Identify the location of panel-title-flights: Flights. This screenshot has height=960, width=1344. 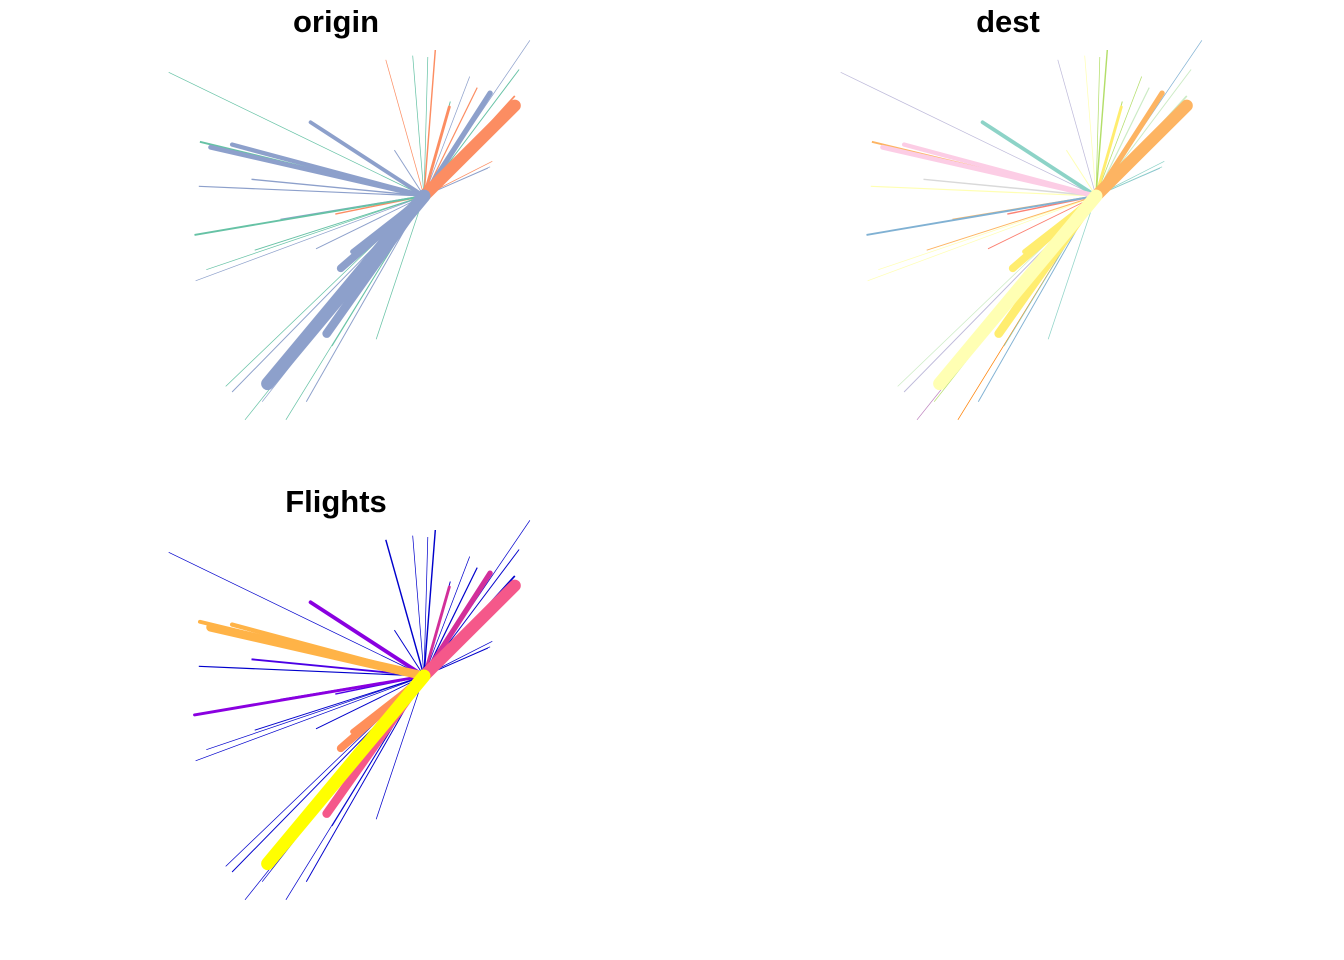
(336, 501).